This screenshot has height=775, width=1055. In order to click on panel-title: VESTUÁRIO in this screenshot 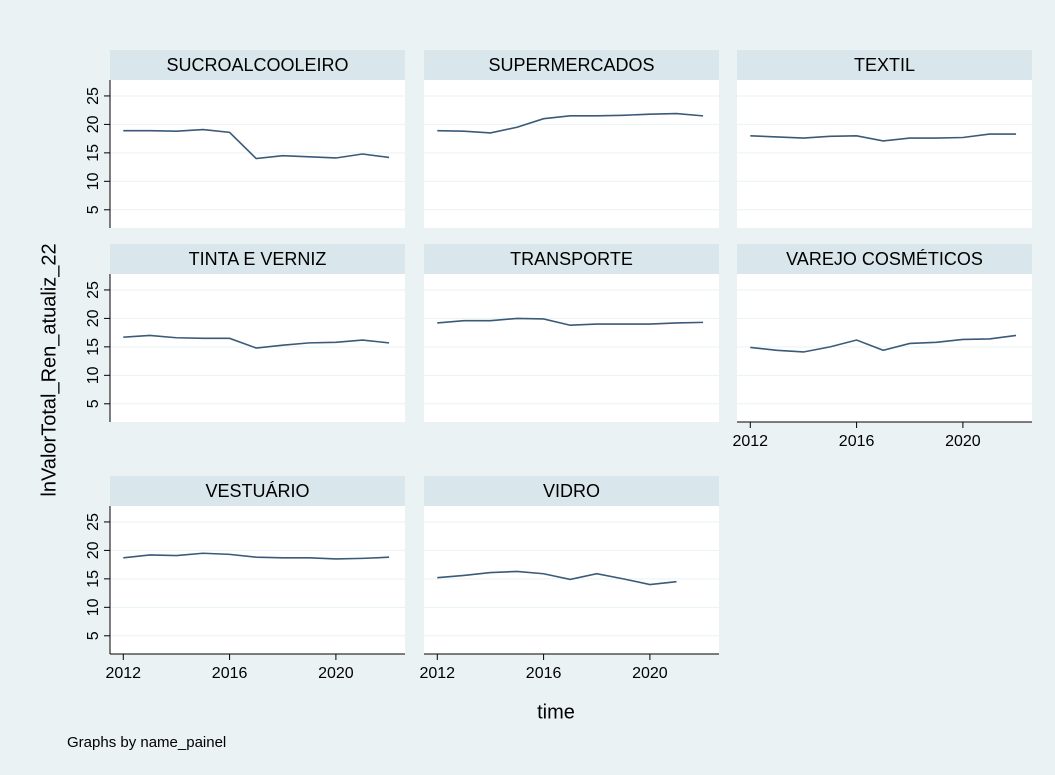, I will do `click(257, 491)`.